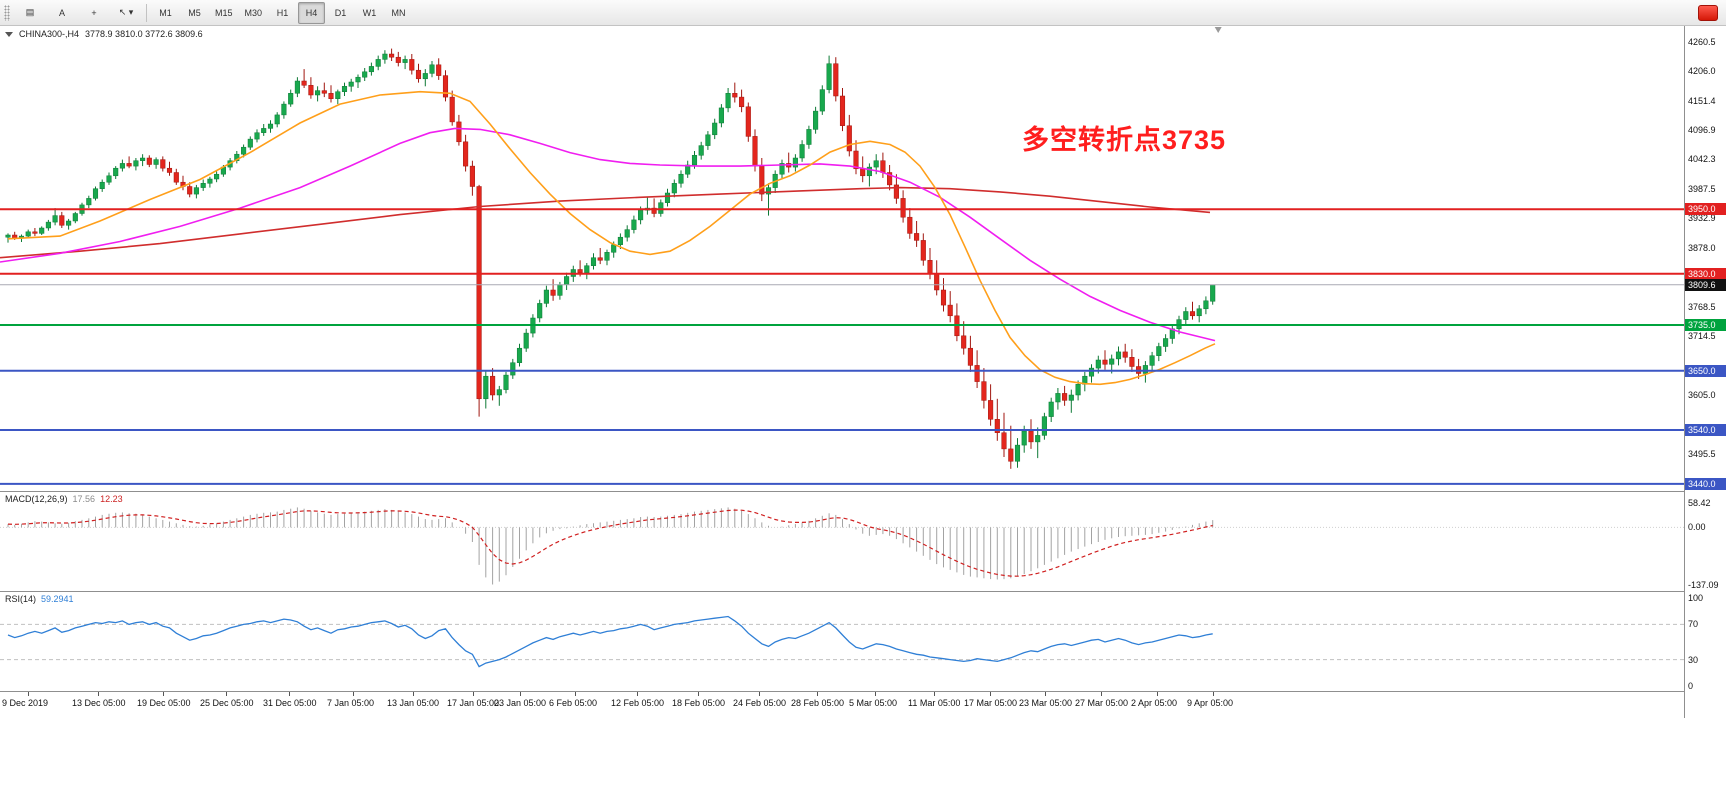 Image resolution: width=1726 pixels, height=790 pixels. I want to click on rsi-pane: RSI(14) 59.2941, so click(842, 642).